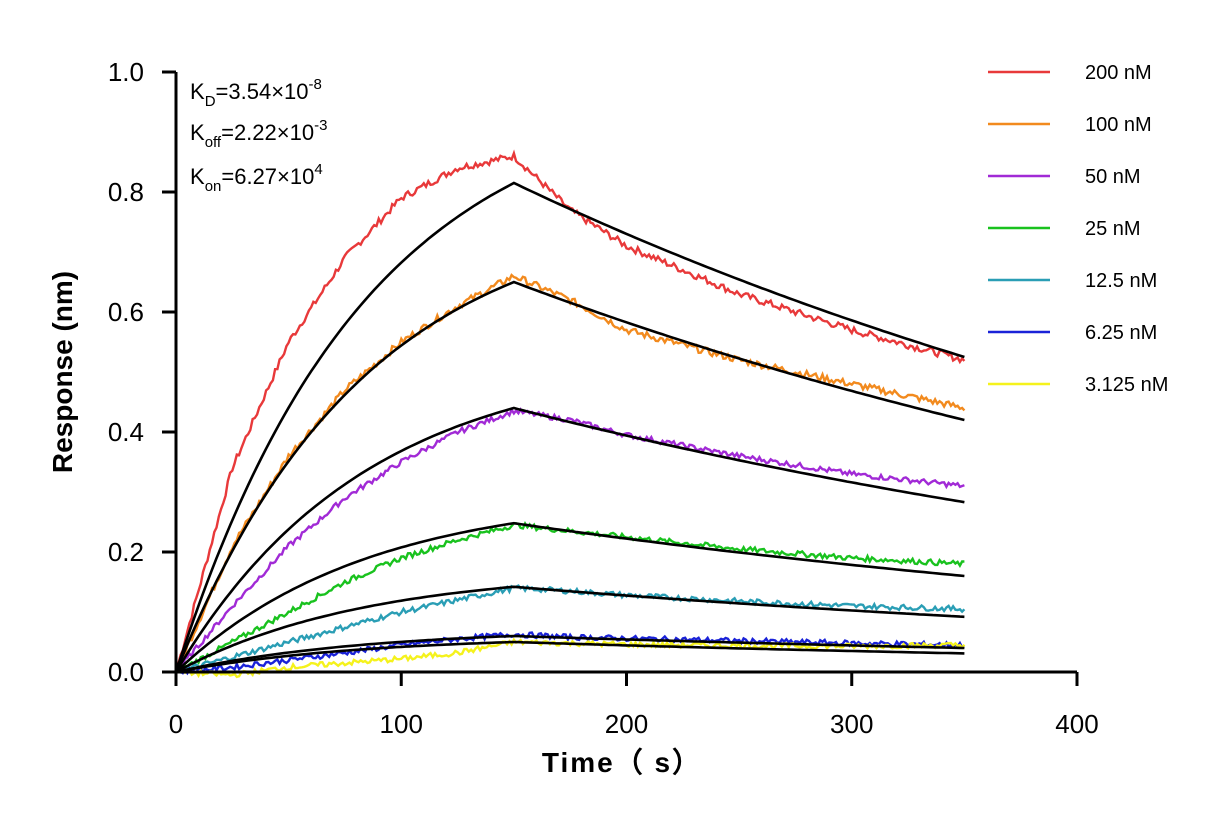  Describe the element at coordinates (126, 312) in the screenshot. I see `y-tick-label: 0.6` at that location.